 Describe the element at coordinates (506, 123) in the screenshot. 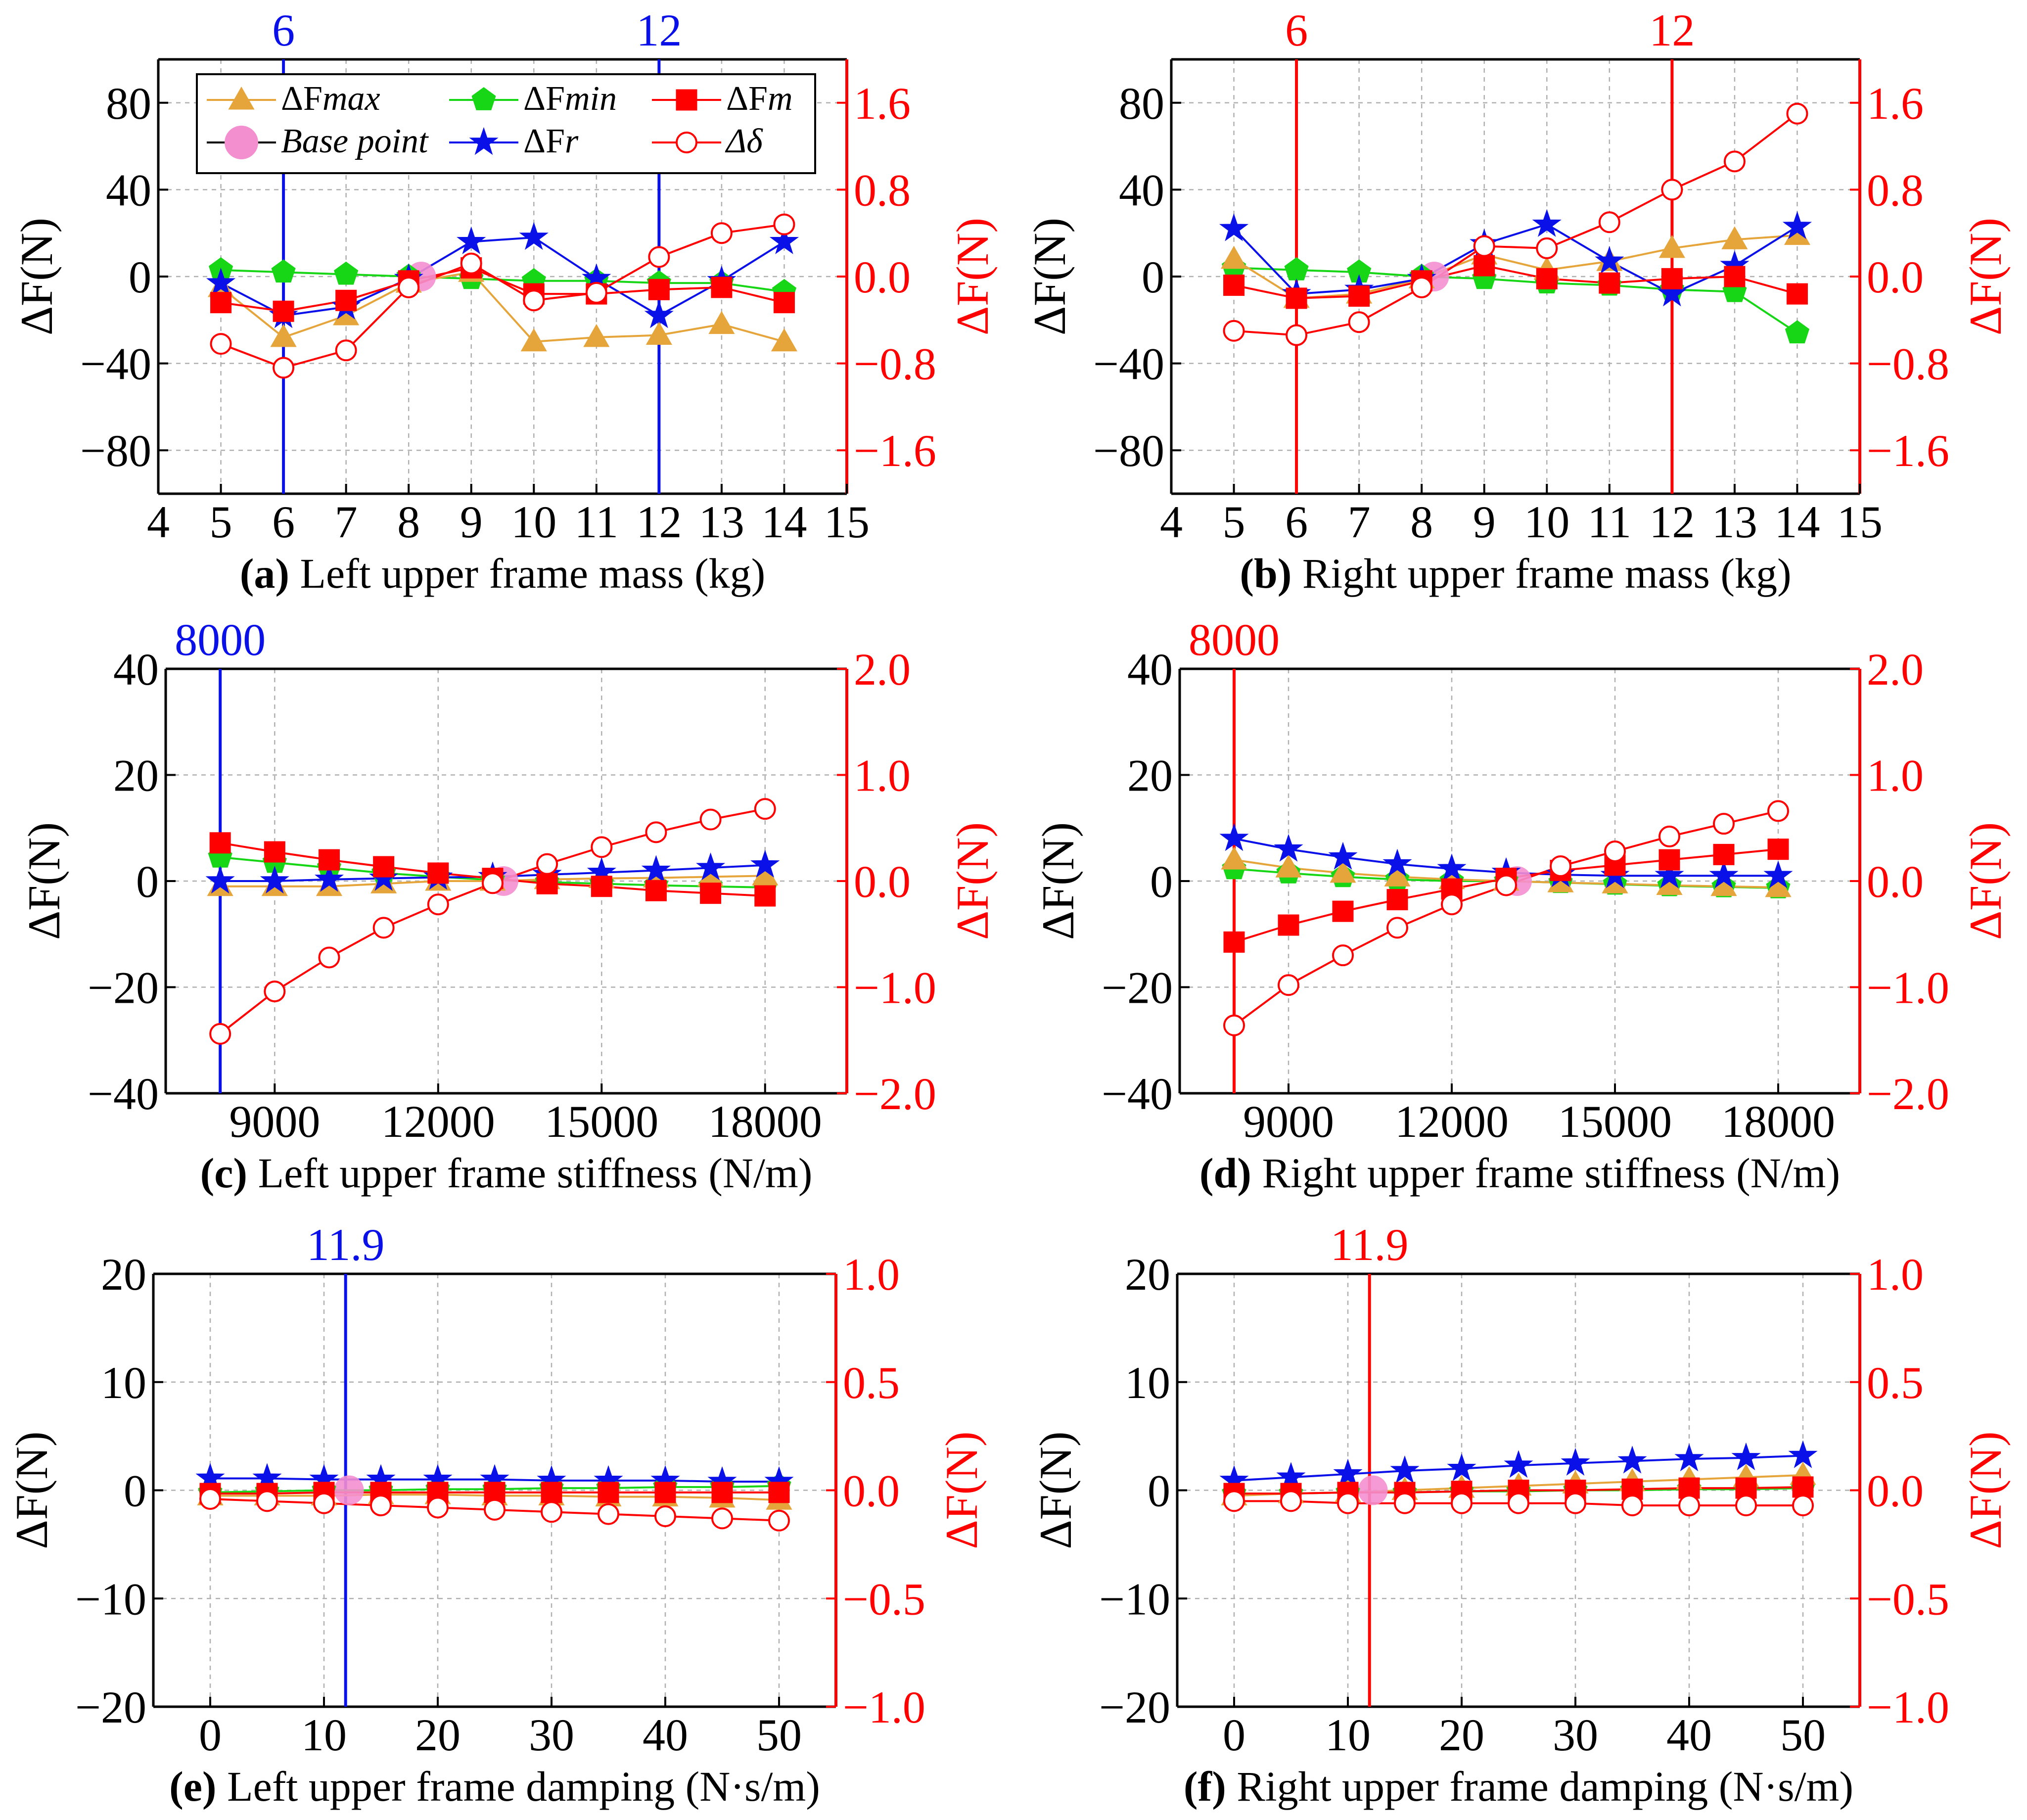

I see `legend-box` at that location.